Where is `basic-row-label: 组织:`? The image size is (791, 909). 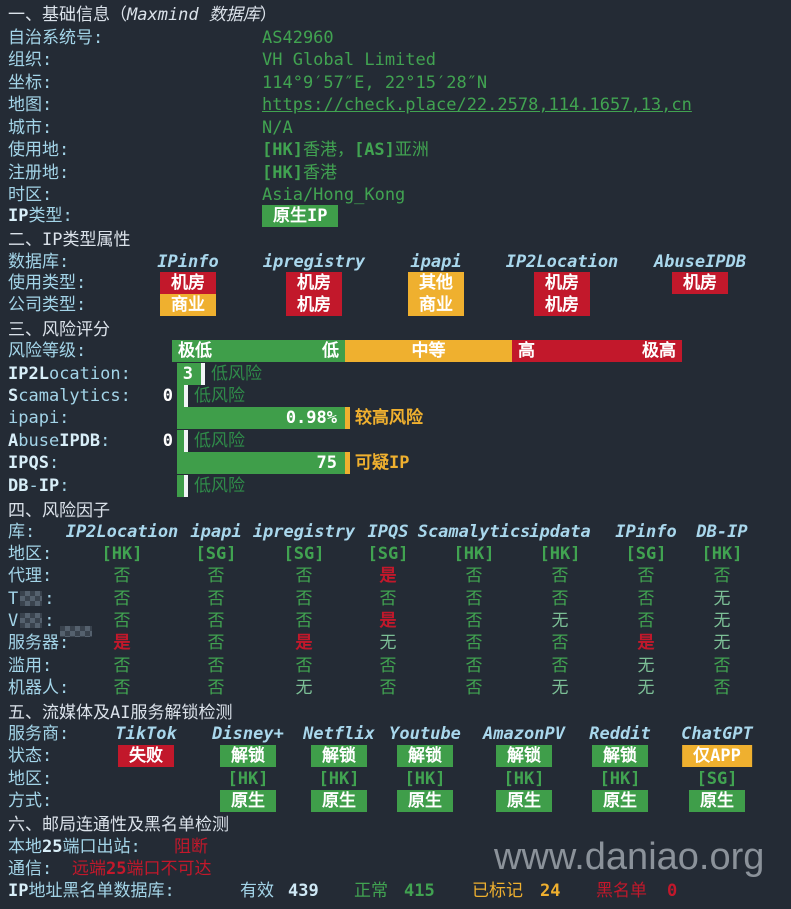 basic-row-label: 组织: is located at coordinates (30, 60).